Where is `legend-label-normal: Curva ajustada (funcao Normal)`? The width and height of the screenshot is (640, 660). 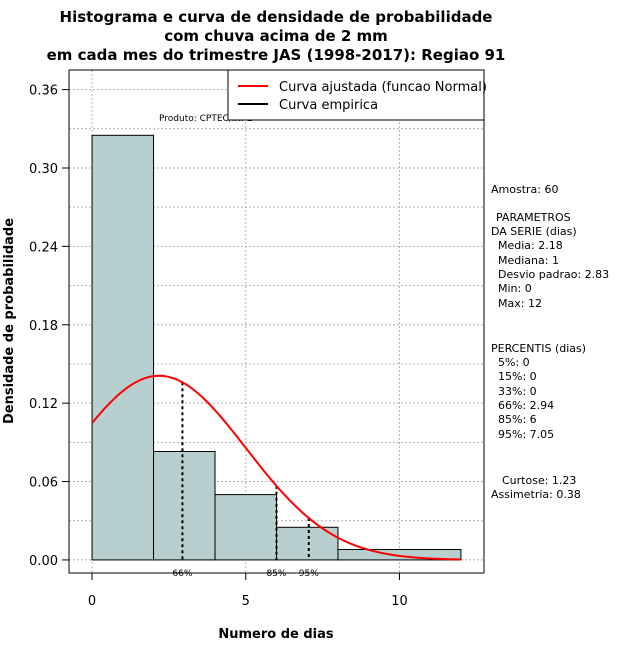
legend-label-normal: Curva ajustada (funcao Normal) is located at coordinates (383, 87).